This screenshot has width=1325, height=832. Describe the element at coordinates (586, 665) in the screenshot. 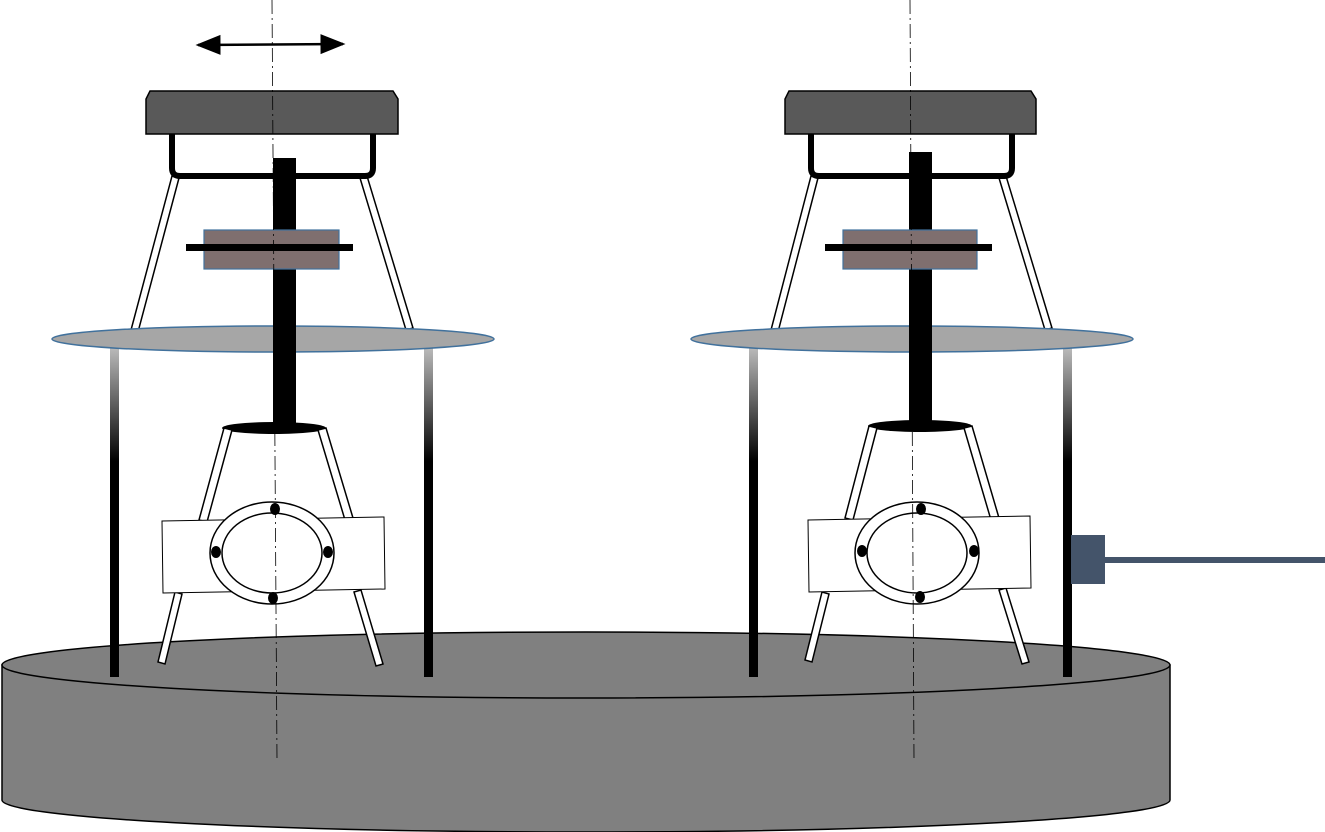

I see `base-platform-top` at that location.